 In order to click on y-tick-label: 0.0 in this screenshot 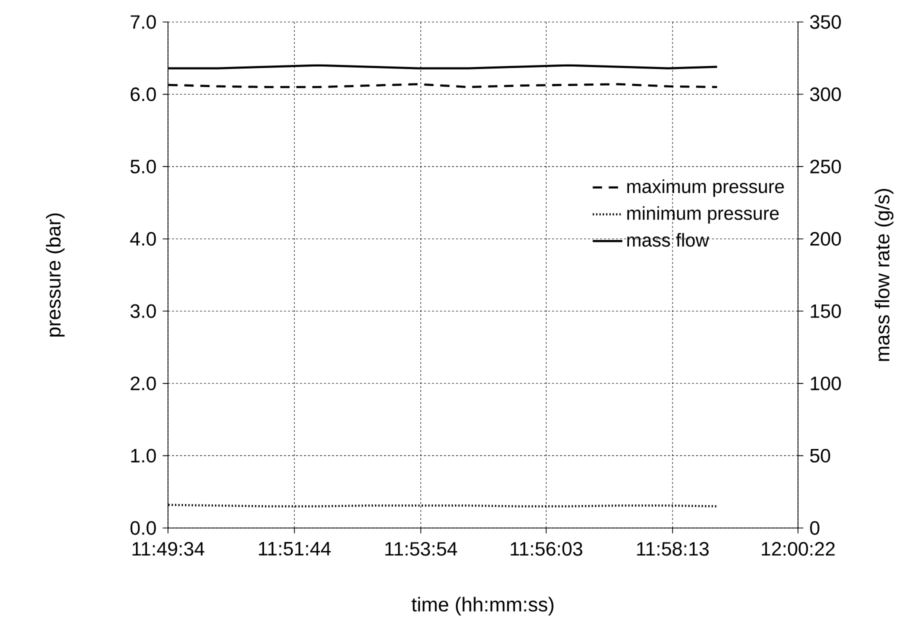, I will do `click(143, 527)`.